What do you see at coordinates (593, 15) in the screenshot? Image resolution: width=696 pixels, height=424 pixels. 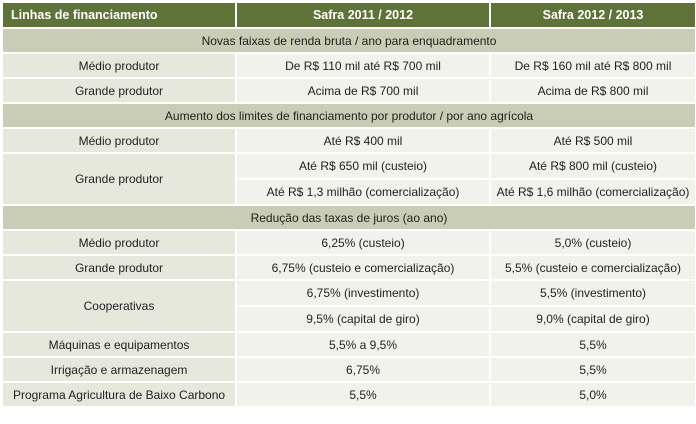 I see `header-harvest-2012-2013: Safra 2012 / 2013` at bounding box center [593, 15].